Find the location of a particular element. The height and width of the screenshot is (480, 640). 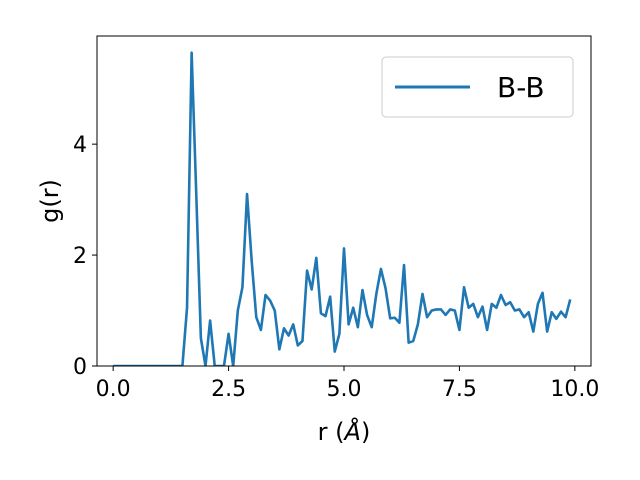

x-axis-label: r (Å) is located at coordinates (344, 431).